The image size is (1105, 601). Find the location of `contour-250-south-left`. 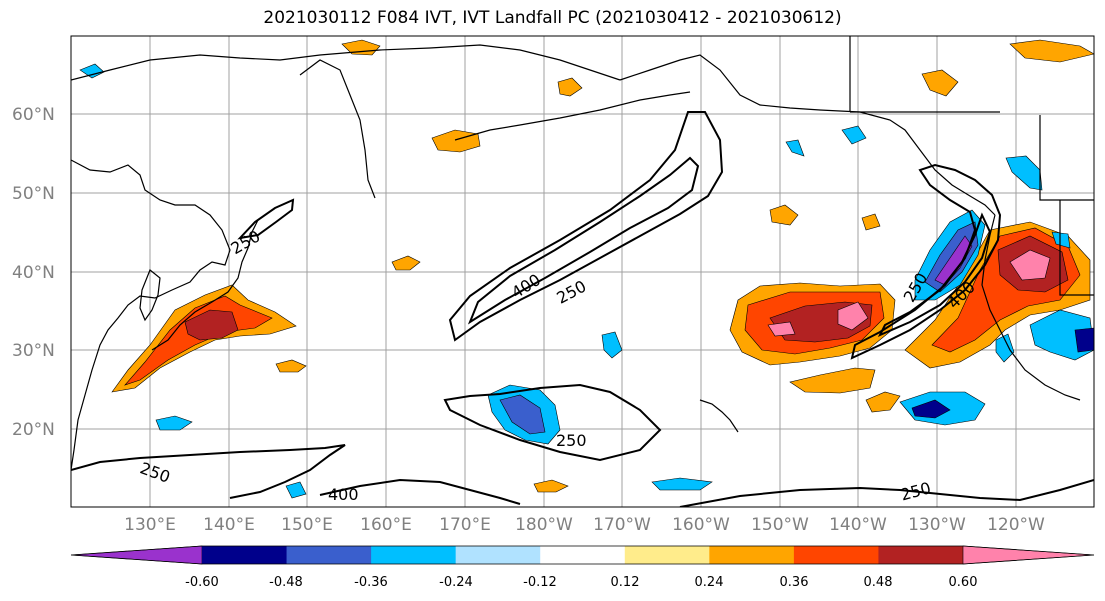

contour-250-south-left is located at coordinates (208, 471).